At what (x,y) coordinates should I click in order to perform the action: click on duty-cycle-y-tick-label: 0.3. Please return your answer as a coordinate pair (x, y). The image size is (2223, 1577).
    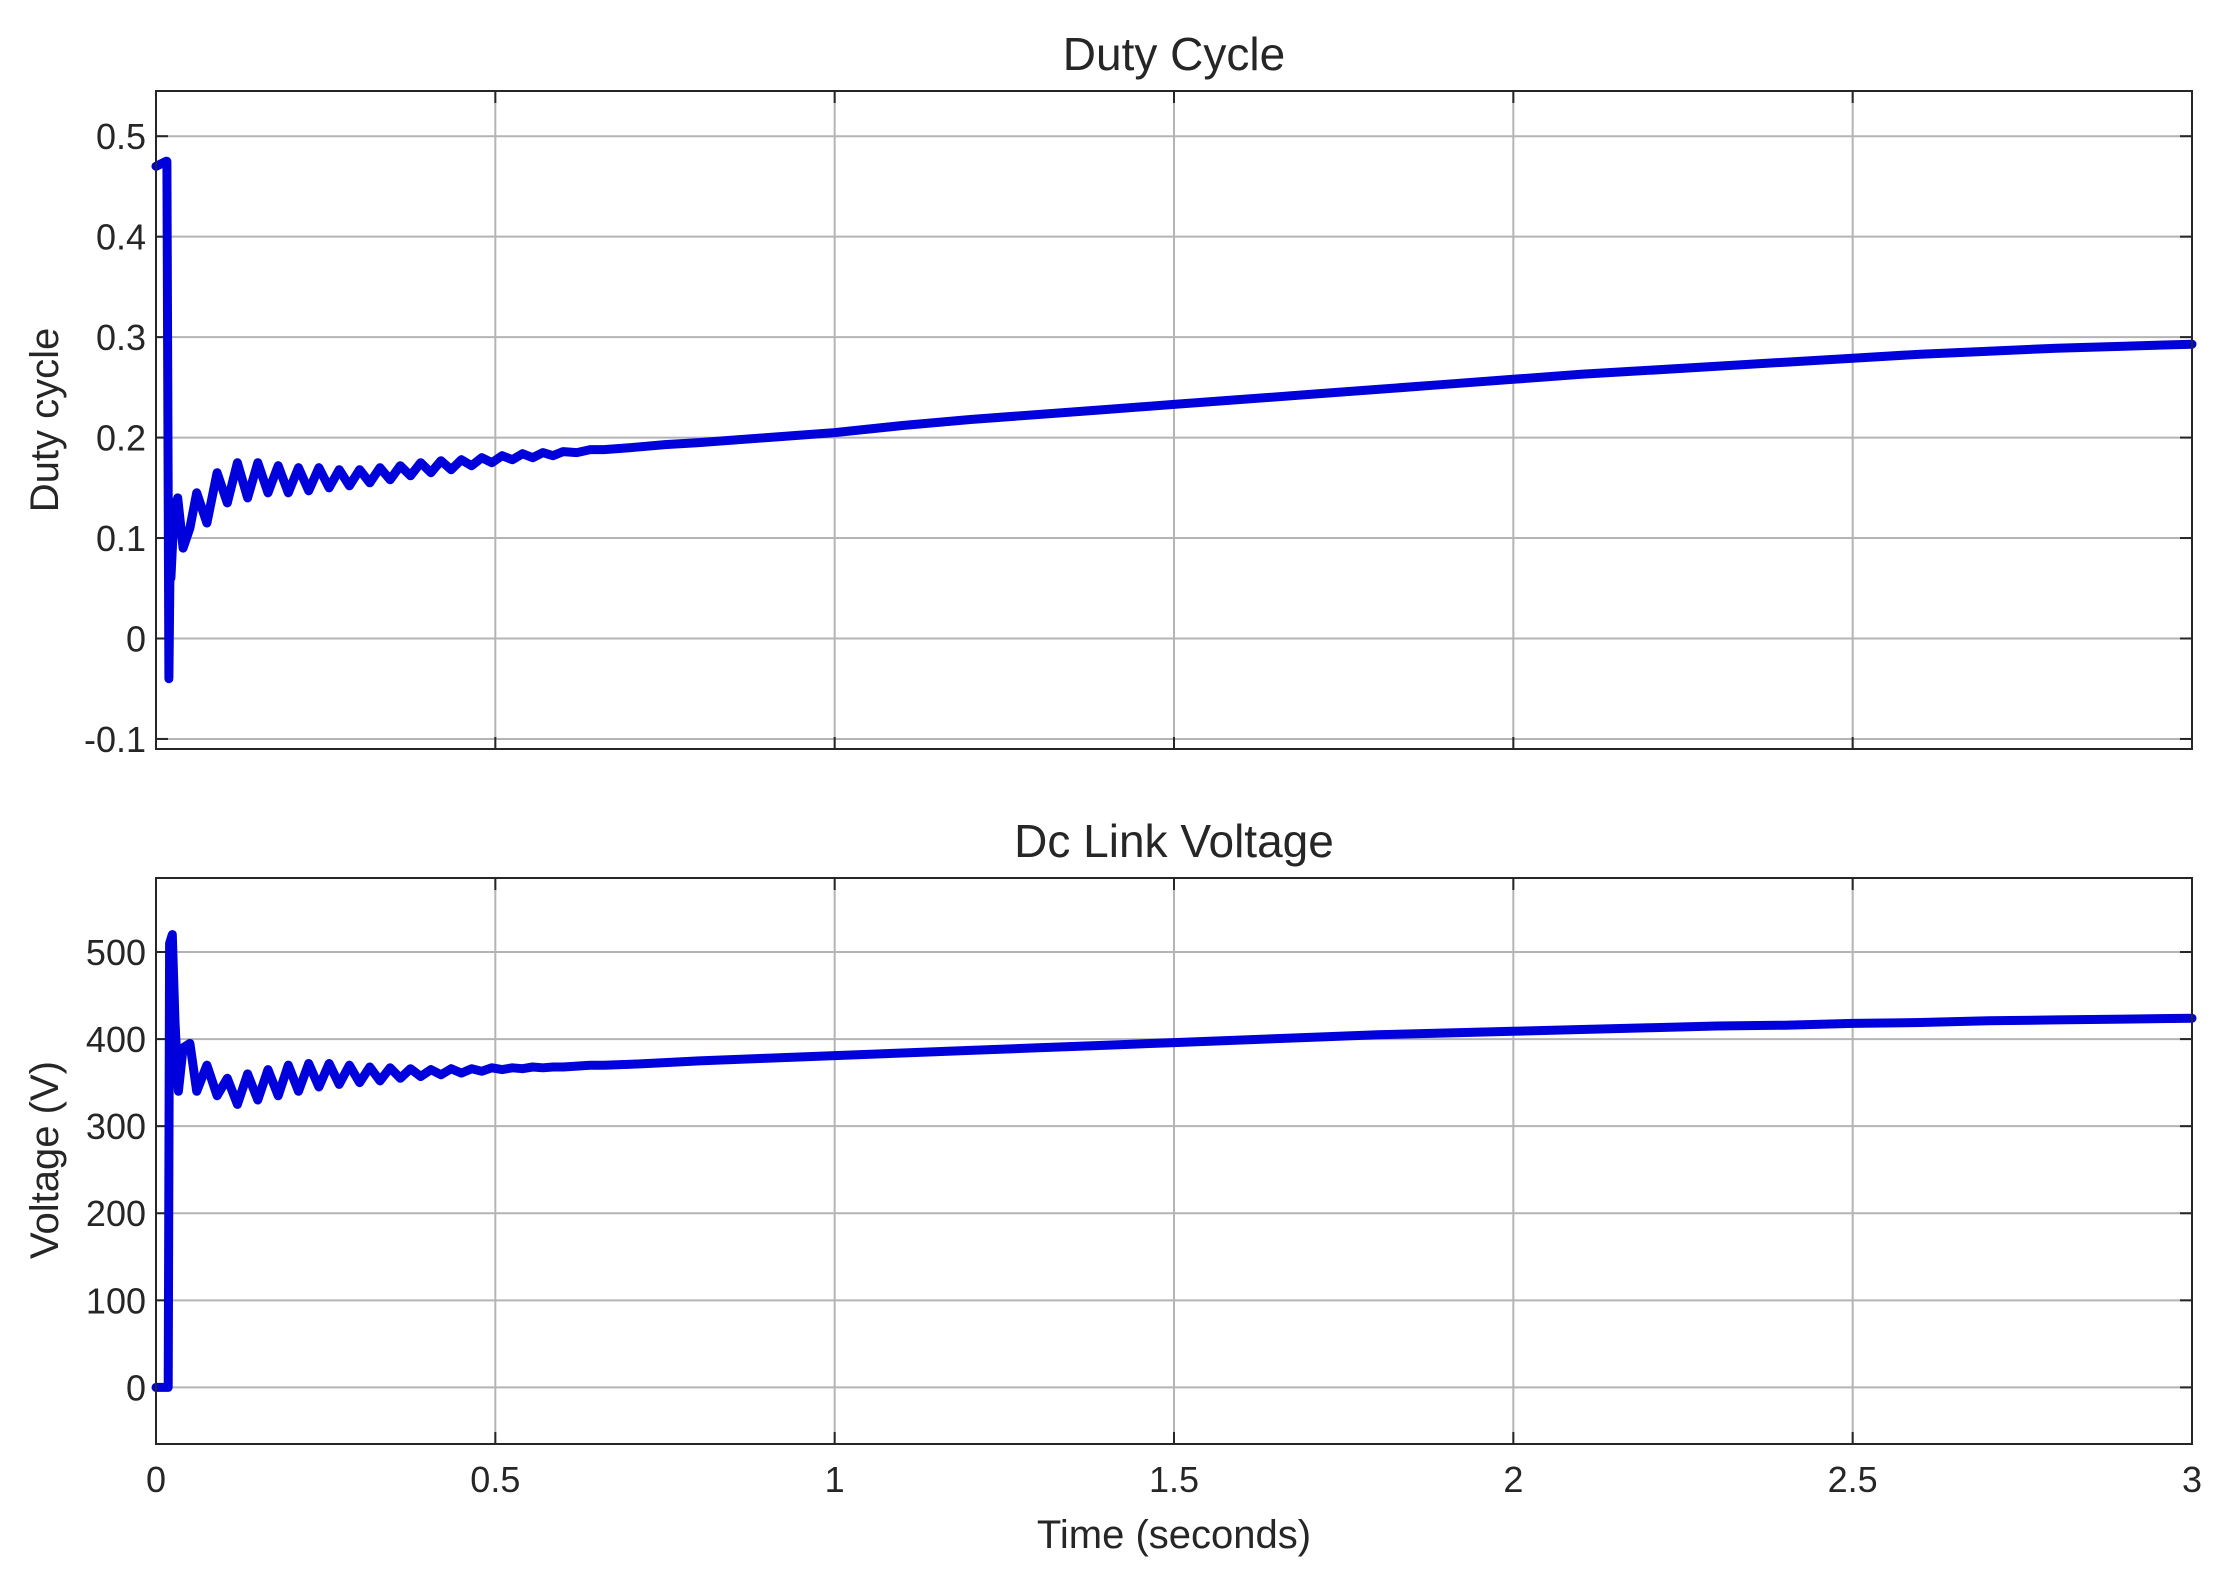
    Looking at the image, I should click on (121, 337).